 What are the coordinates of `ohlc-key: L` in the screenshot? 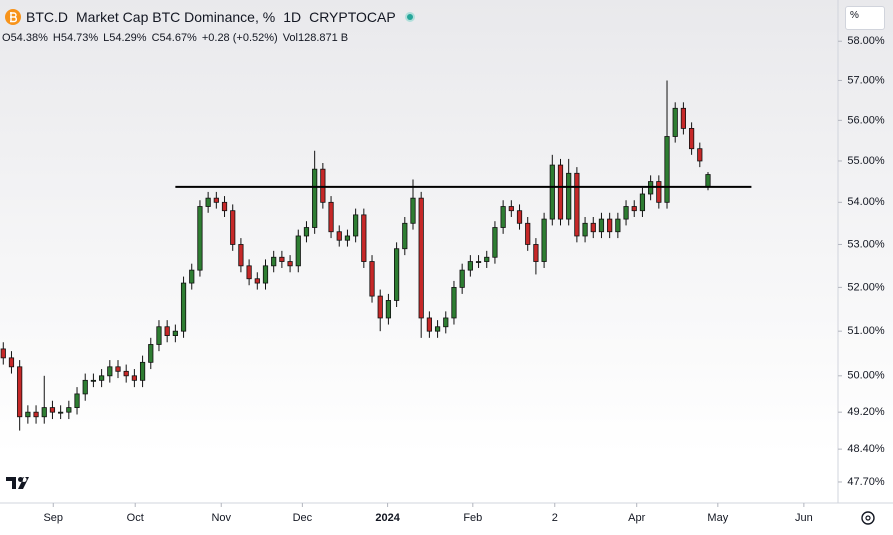 It's located at (106, 38).